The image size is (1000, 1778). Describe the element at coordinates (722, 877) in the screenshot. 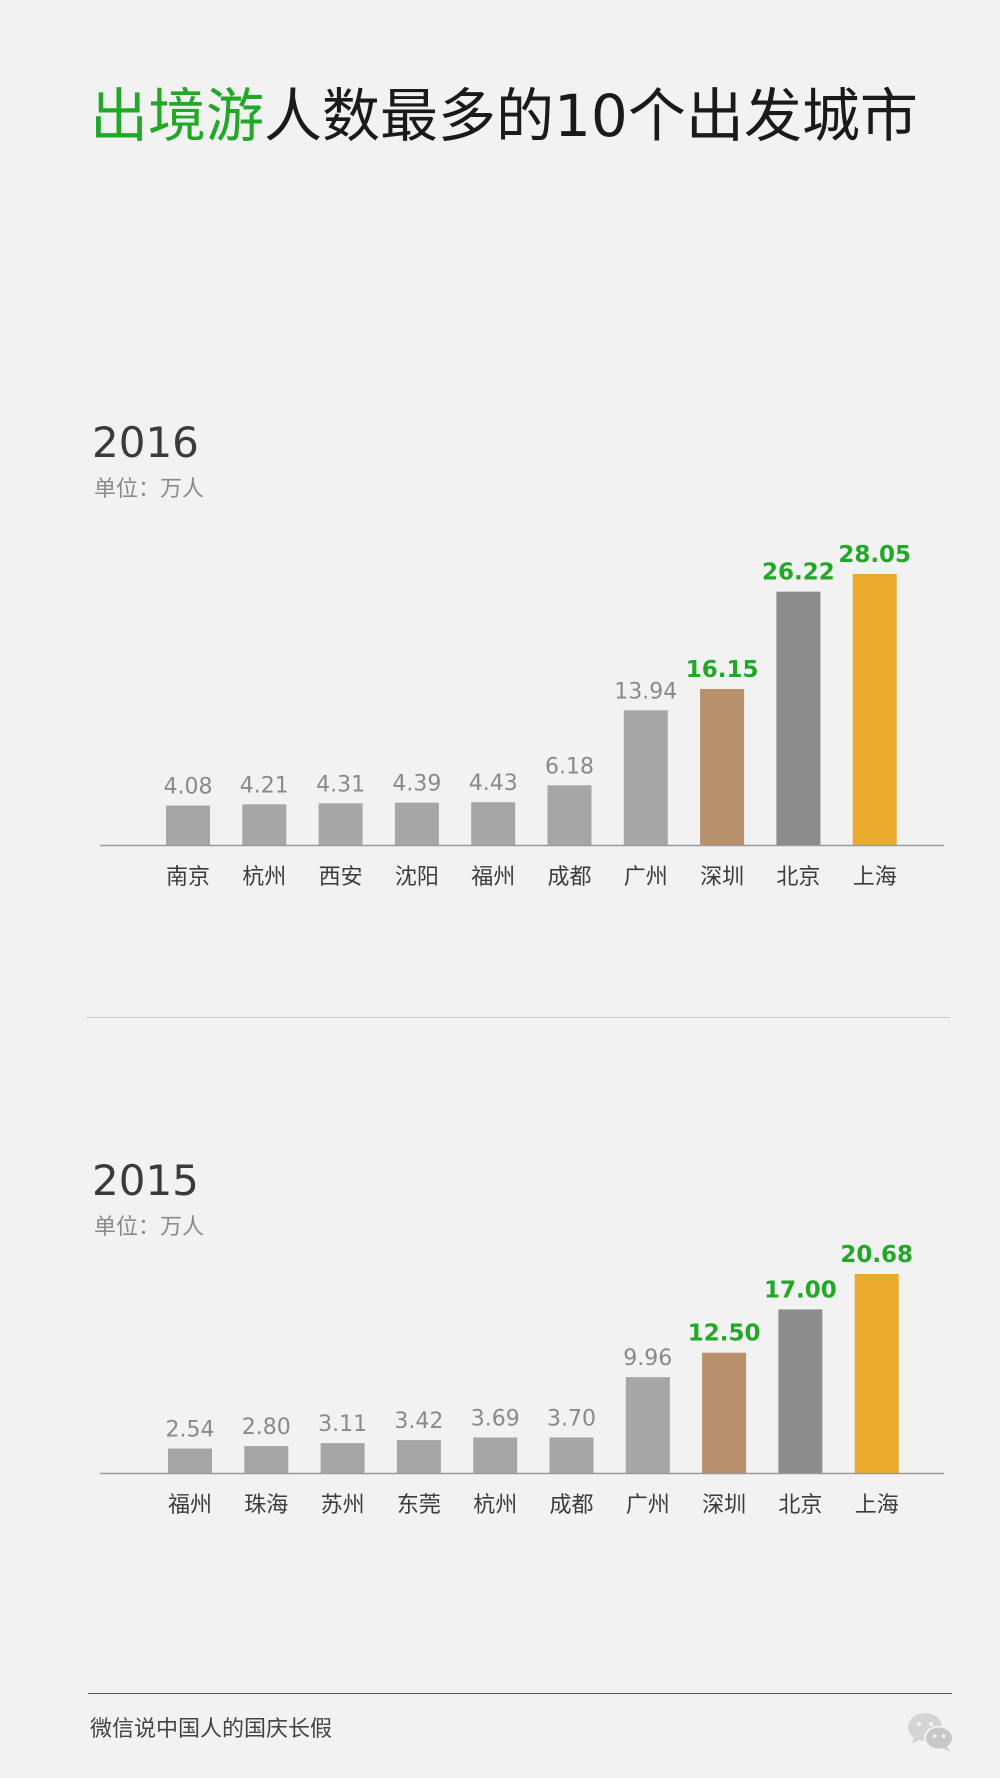

I see `chart-2016-category-label-7: 深圳` at that location.